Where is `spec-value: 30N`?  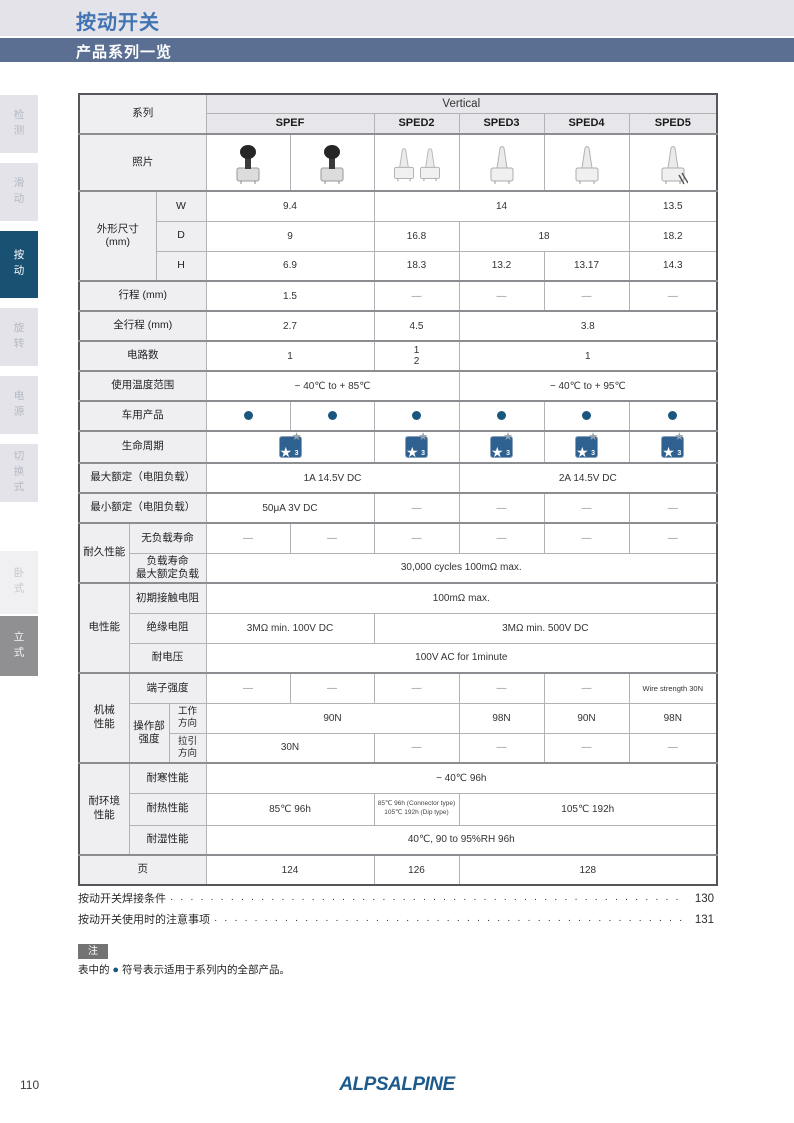 spec-value: 30N is located at coordinates (290, 748).